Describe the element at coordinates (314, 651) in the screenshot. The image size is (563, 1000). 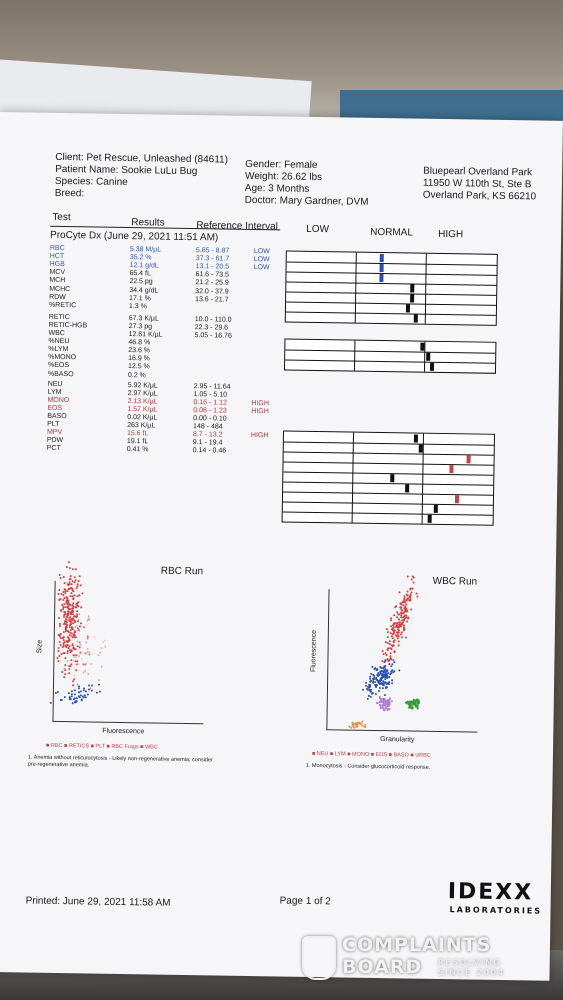
I see `wbc-y-label: Fluorescence` at that location.